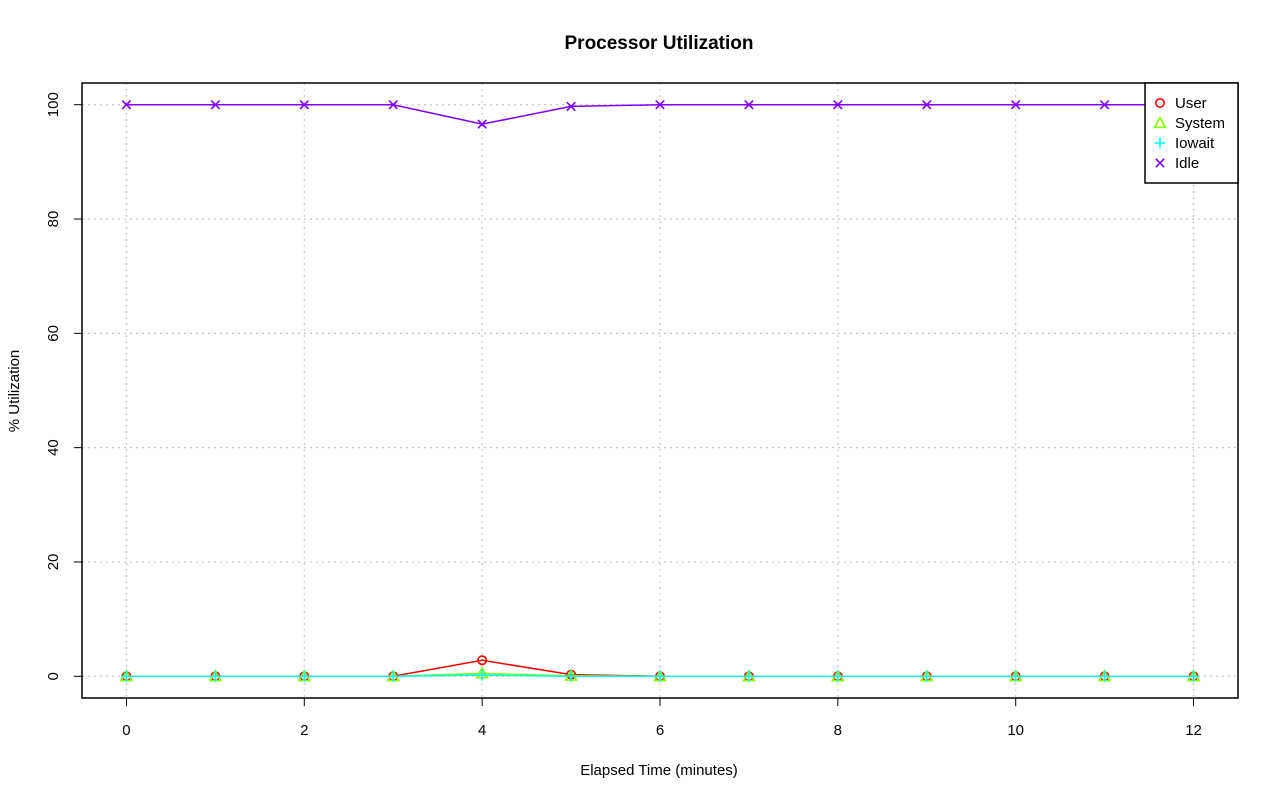 The image size is (1280, 806). Describe the element at coordinates (1187, 163) in the screenshot. I see `legend-label-idle: Idle` at that location.